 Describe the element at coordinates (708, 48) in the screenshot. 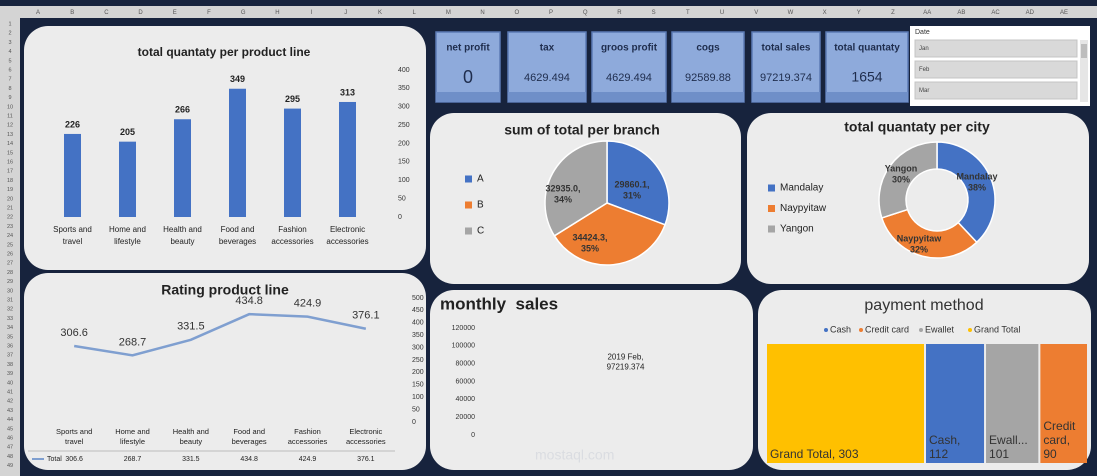

I see `kpi-label: cogs` at that location.